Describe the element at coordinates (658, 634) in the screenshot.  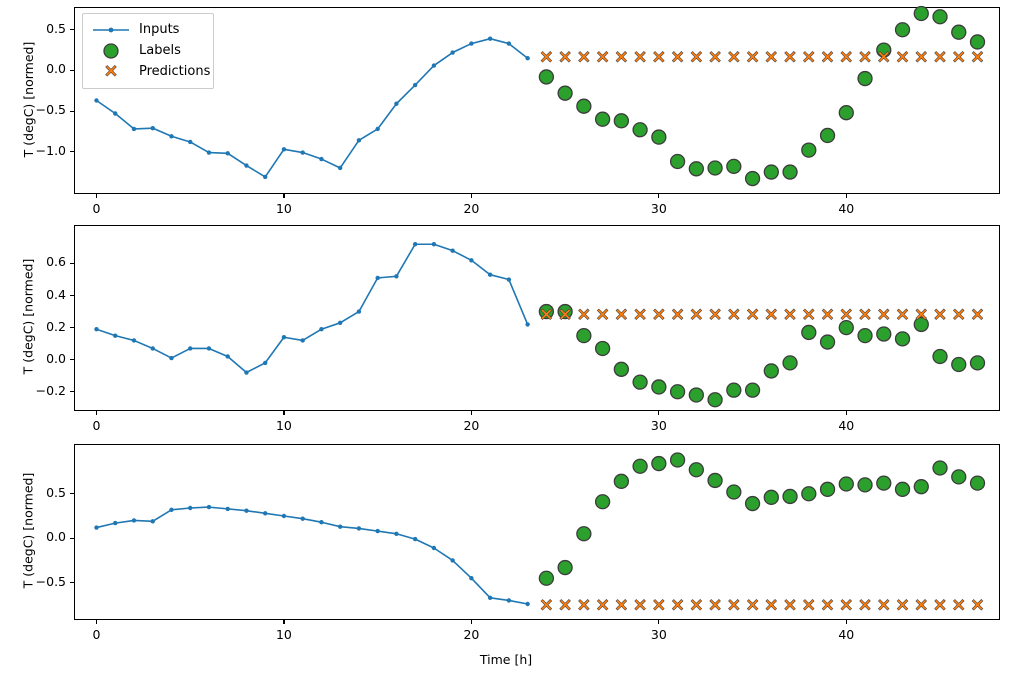
I see `x-tick-label: 30` at that location.